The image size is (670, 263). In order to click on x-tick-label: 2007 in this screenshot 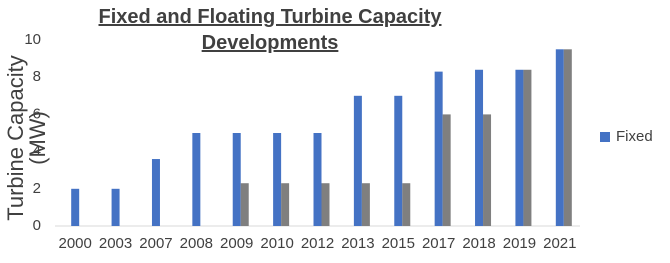, I will do `click(155, 243)`.